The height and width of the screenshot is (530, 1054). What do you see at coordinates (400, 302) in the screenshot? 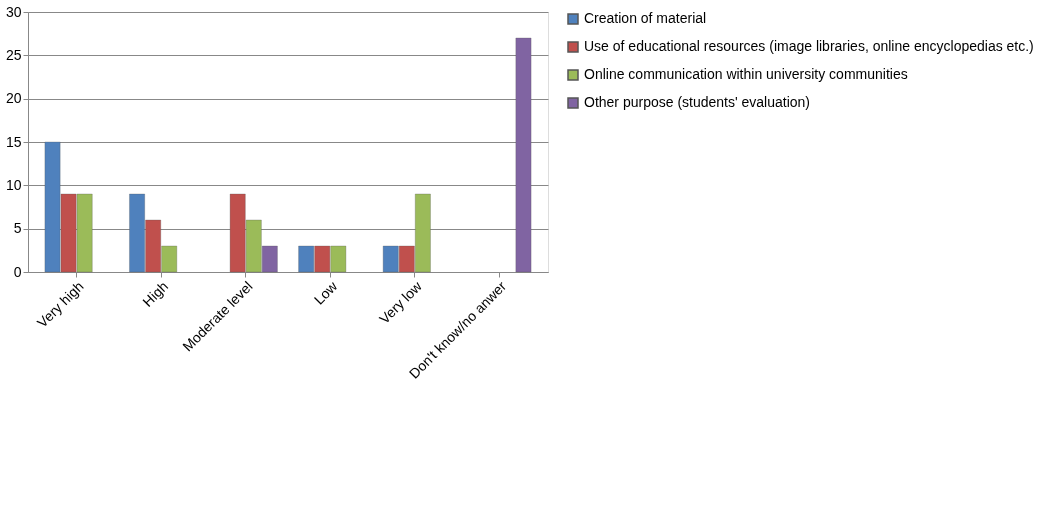
I see `x-tick-label: Very low` at bounding box center [400, 302].